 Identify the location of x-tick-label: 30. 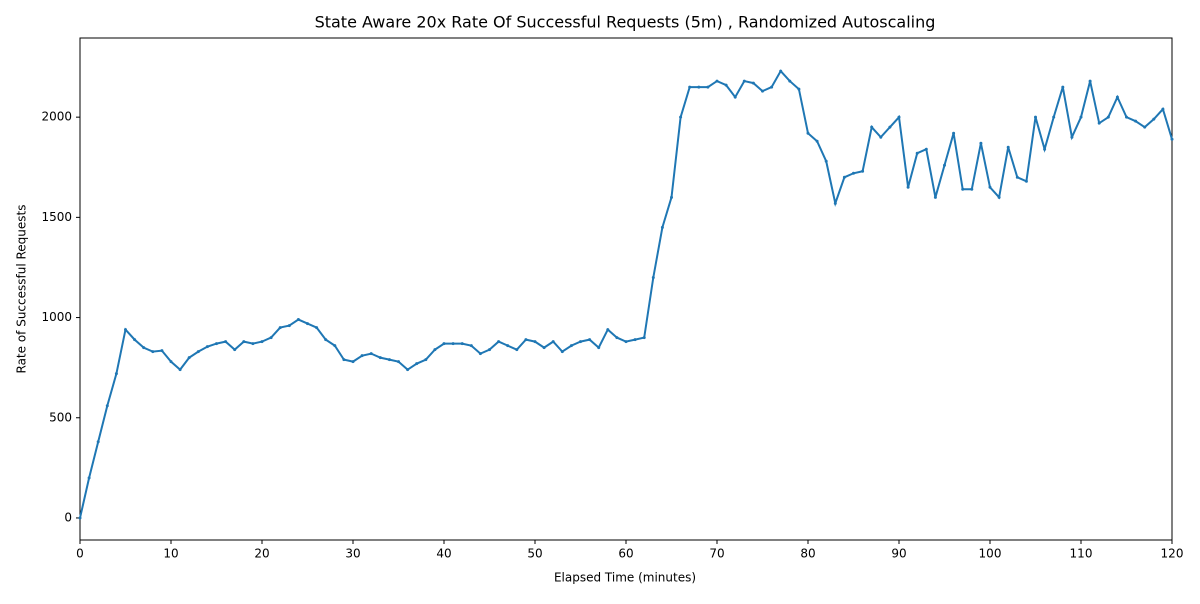
(352, 554).